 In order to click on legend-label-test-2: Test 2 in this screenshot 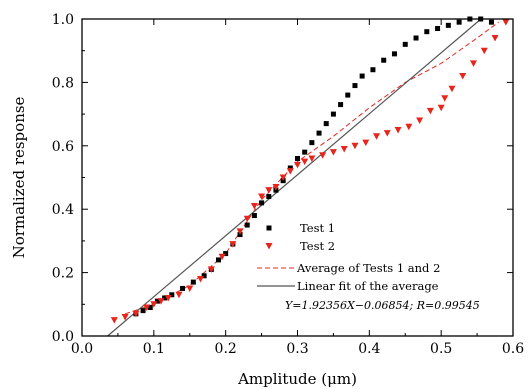, I will do `click(317, 246)`.